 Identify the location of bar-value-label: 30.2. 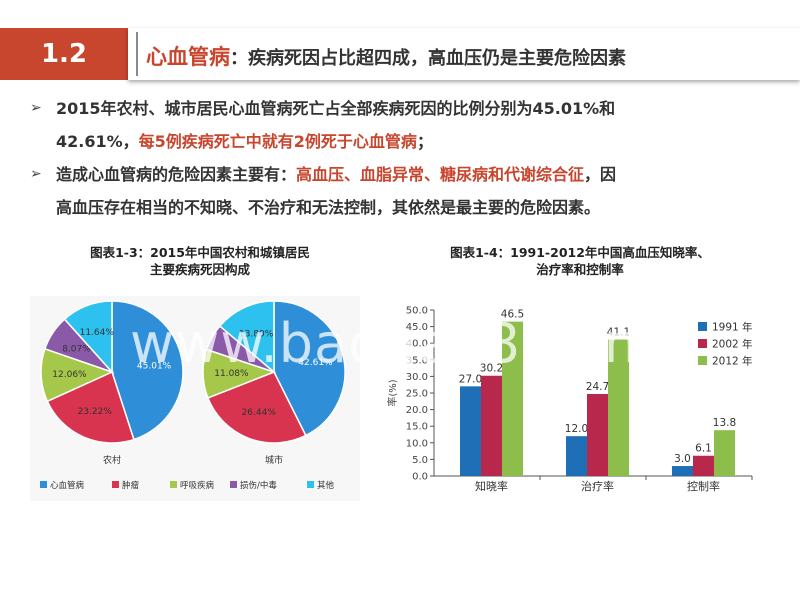
(491, 369).